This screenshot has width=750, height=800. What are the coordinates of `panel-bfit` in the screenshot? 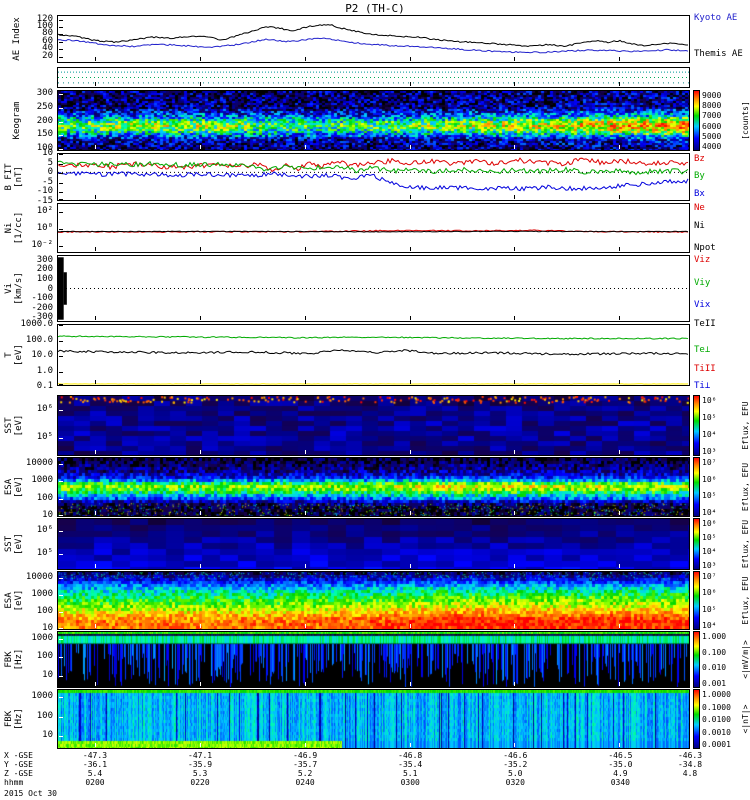 It's located at (373, 177).